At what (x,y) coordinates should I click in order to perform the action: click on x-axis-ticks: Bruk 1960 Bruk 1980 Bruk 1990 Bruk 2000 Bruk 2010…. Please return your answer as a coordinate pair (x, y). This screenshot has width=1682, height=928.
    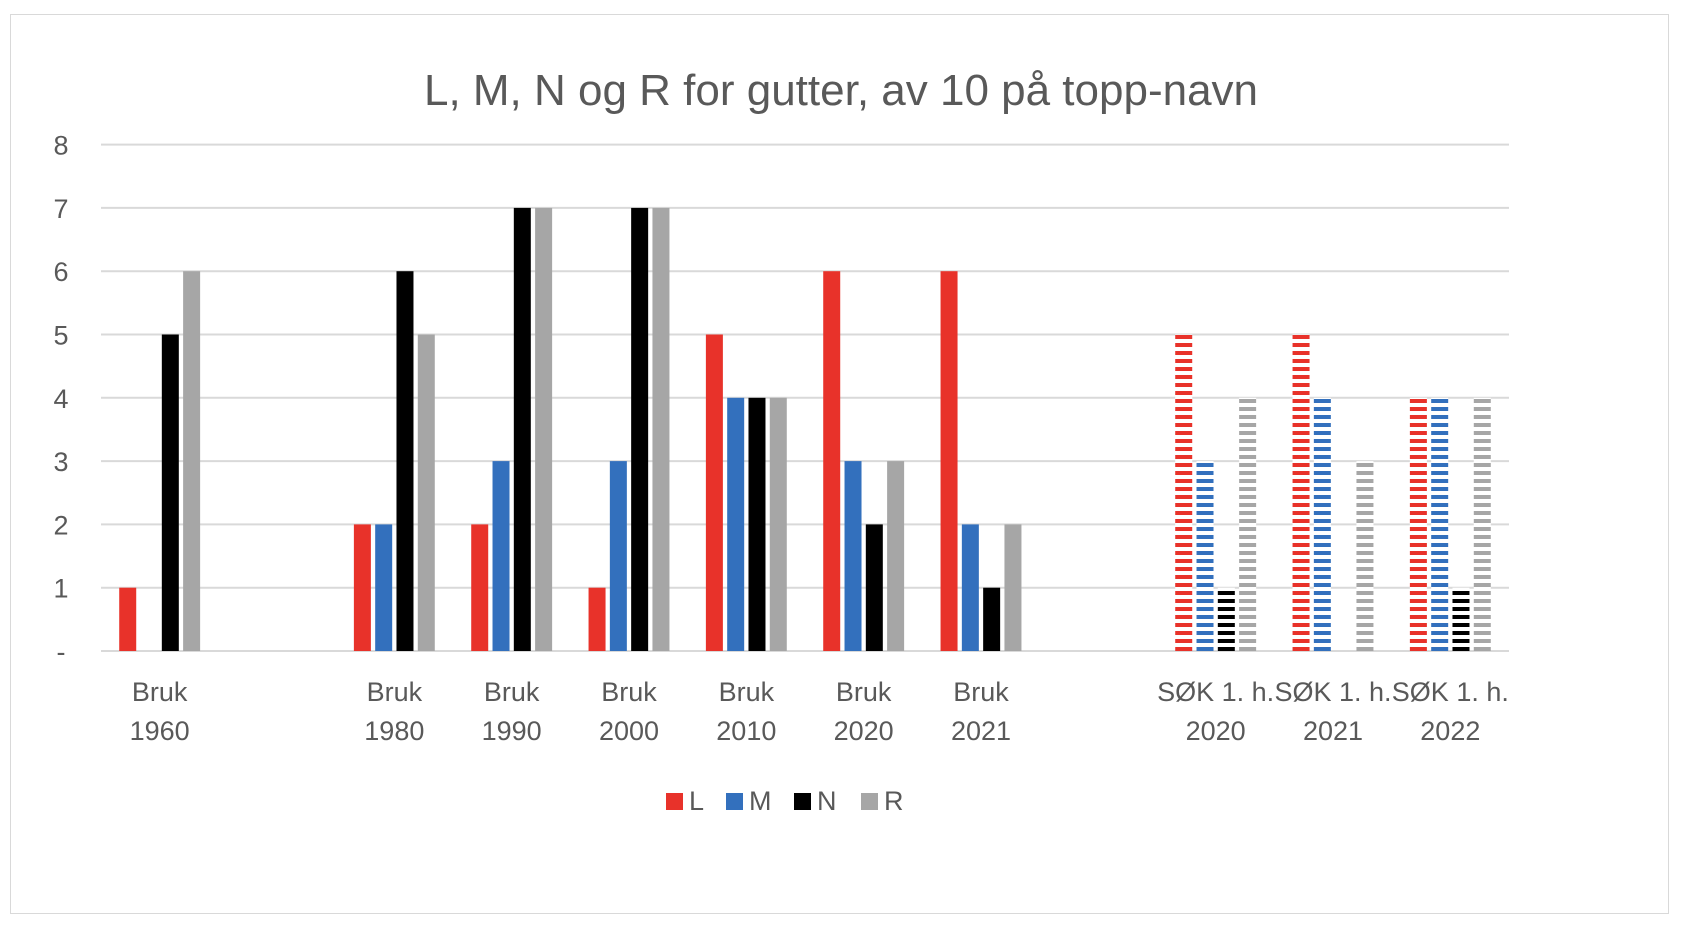
    Looking at the image, I should click on (819, 711).